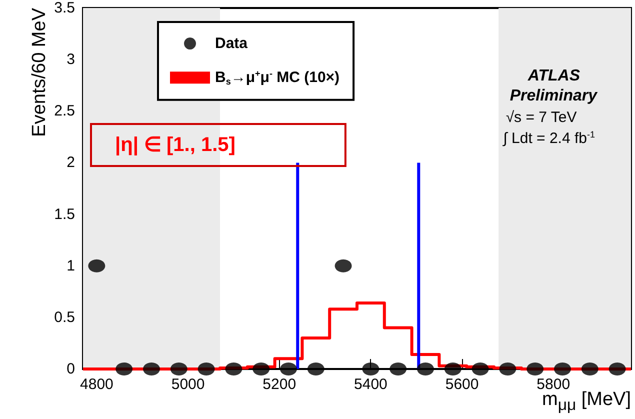  Describe the element at coordinates (462, 384) in the screenshot. I see `x-tick-label: 5600` at that location.